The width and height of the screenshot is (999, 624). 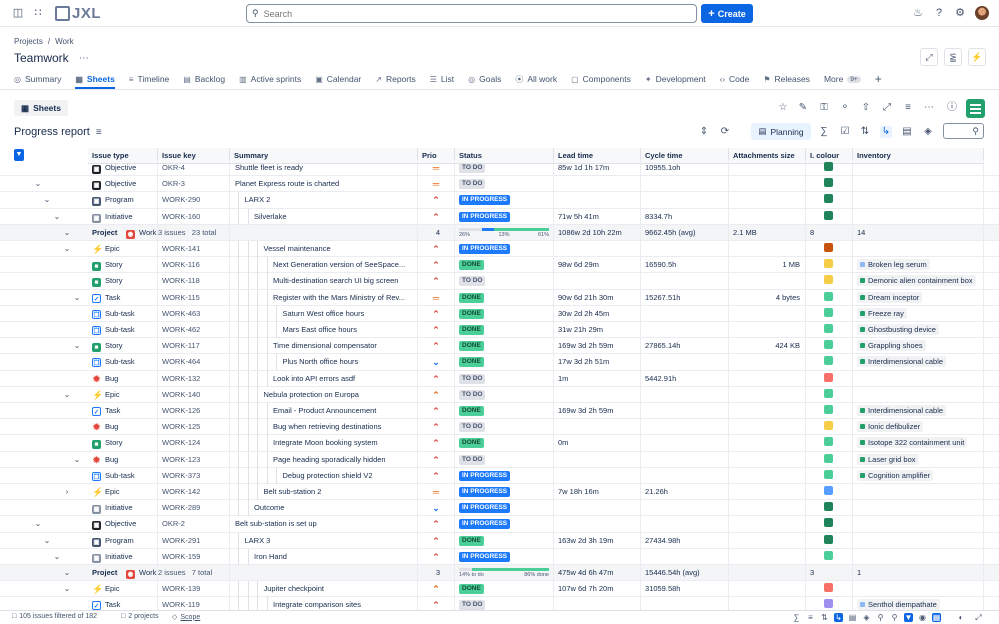 What do you see at coordinates (886, 132) in the screenshot?
I see `hierarchy-icon: ↳` at bounding box center [886, 132].